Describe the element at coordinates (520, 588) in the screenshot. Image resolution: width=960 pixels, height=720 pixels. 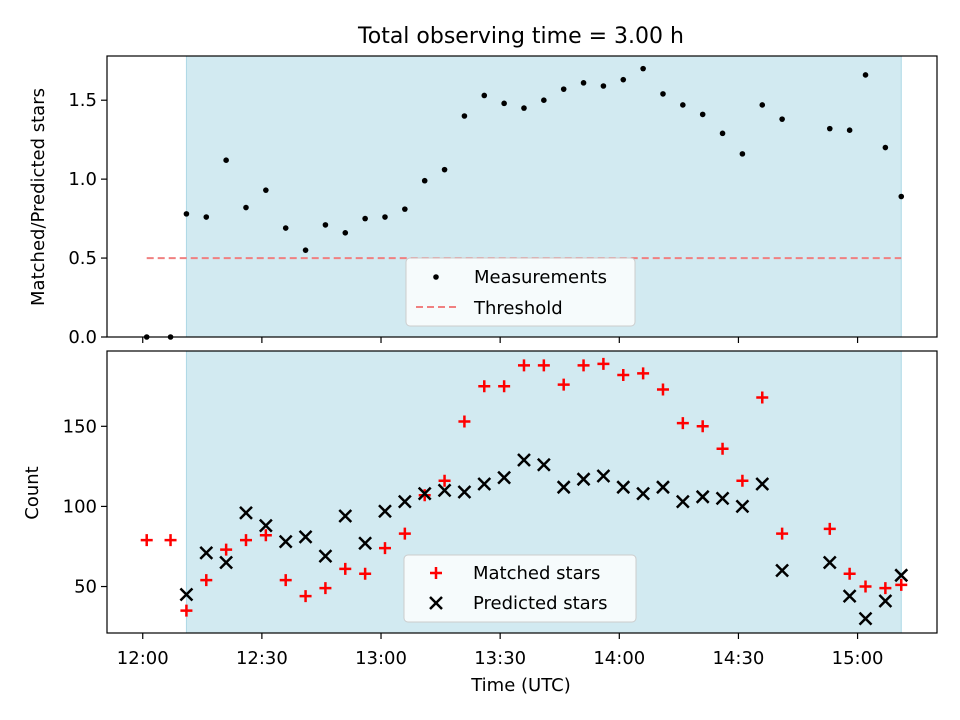
I see `count-legend: Matched stars Predicted stars` at that location.